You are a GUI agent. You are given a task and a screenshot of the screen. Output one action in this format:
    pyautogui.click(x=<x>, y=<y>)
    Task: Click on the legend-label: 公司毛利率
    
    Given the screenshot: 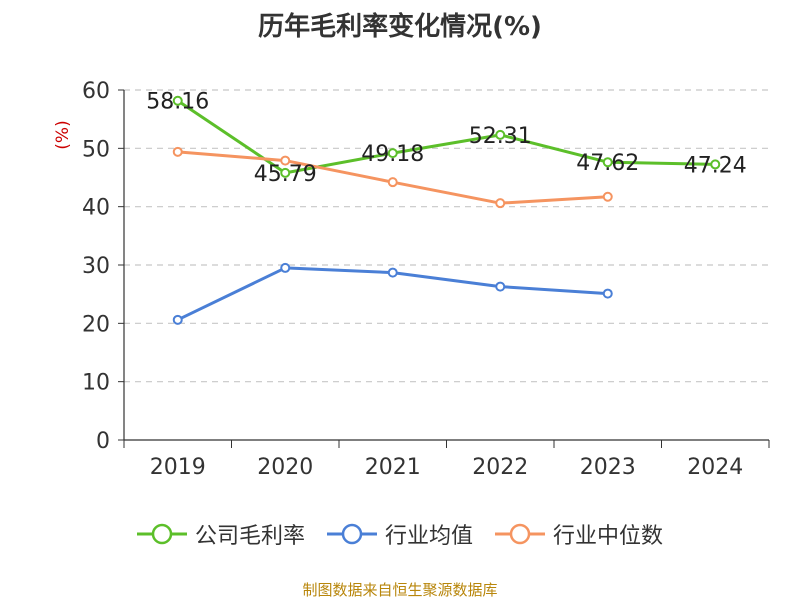 What is the action you would take?
    pyautogui.click(x=249, y=536)
    